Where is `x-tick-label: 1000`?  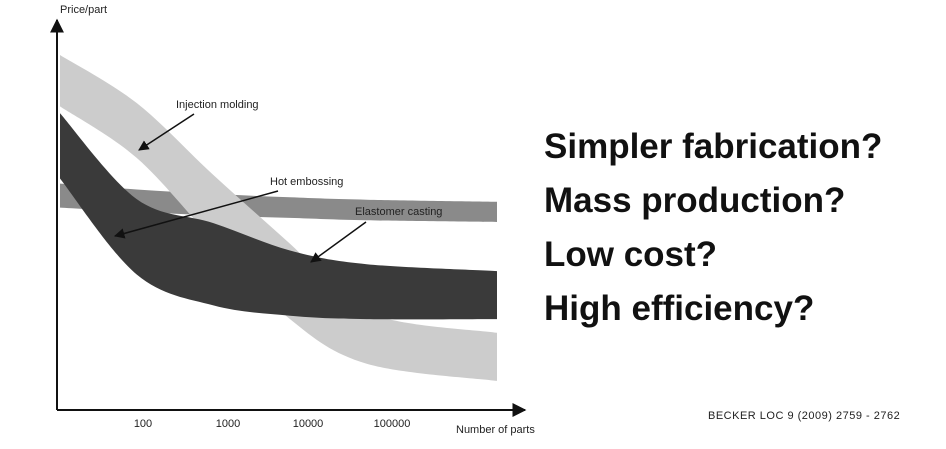
x-tick-label: 1000 is located at coordinates (228, 424).